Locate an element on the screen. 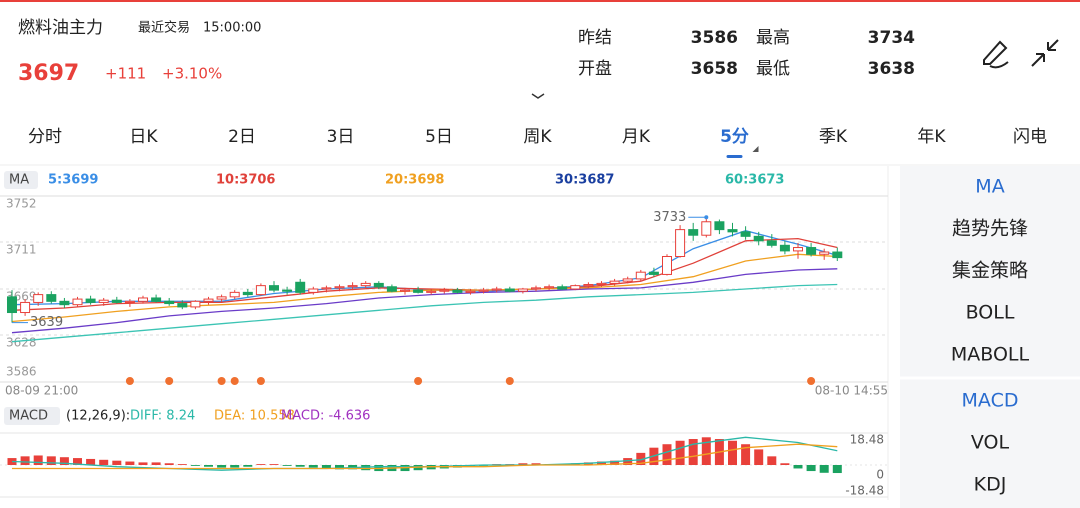 The image size is (1080, 508). ma-legend: 60:3673 is located at coordinates (754, 180).